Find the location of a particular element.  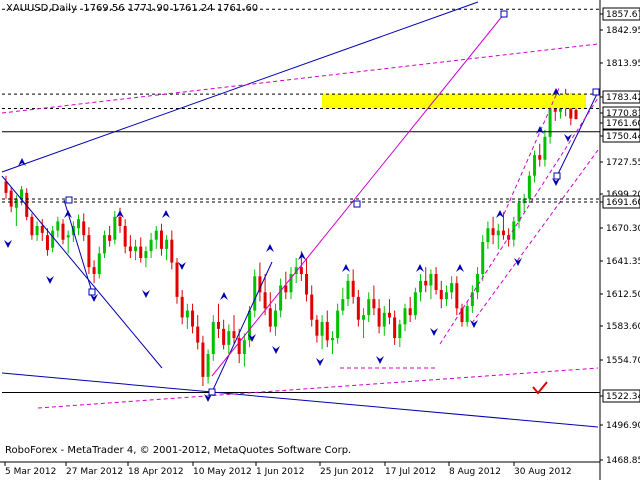

y-tick-label: 1522.34 is located at coordinates (623, 397).